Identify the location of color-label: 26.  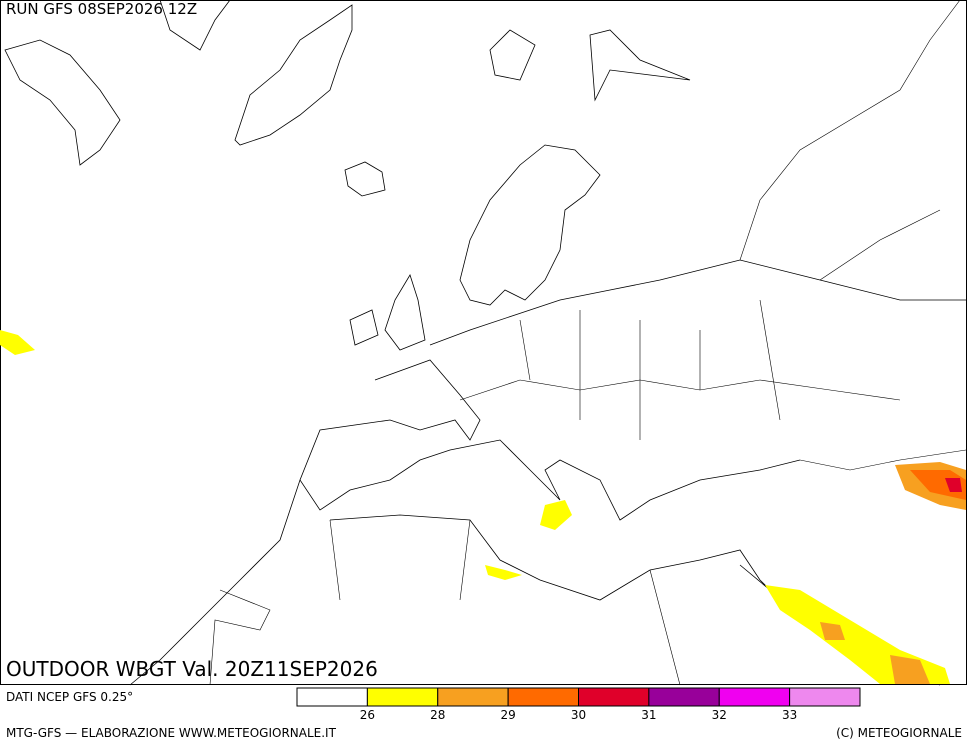
(367, 715).